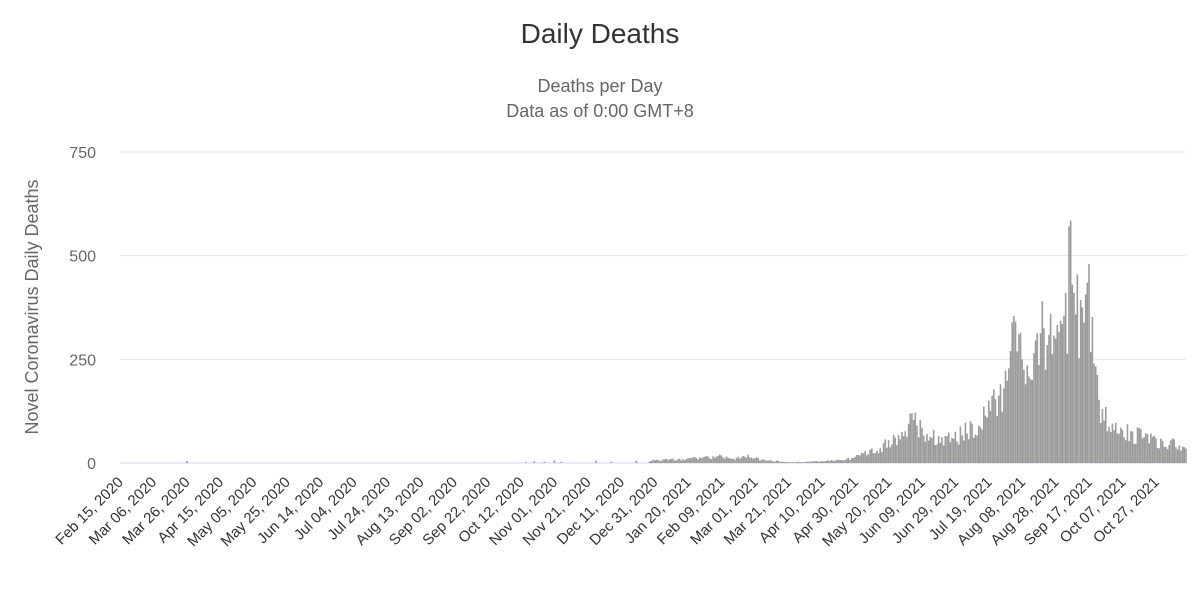 The image size is (1200, 596). I want to click on chart-subtitle-line-2: Data as of 0:00 GMT+8, so click(600, 111).